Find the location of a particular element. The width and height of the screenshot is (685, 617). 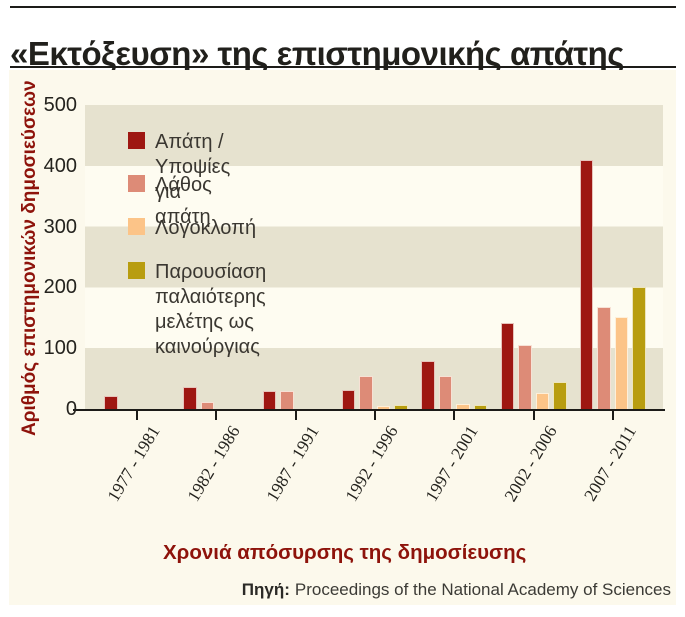

bar-series3-1997-2001 is located at coordinates (463, 406).